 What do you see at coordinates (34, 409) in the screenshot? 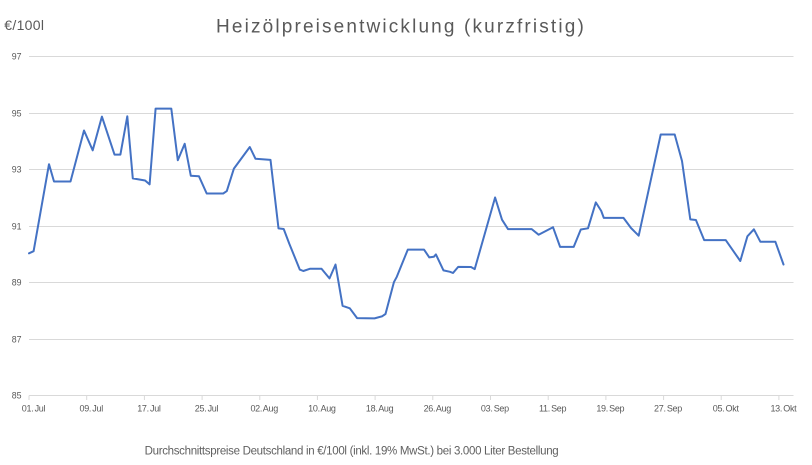
I see `svg-text: 01. Jul` at bounding box center [34, 409].